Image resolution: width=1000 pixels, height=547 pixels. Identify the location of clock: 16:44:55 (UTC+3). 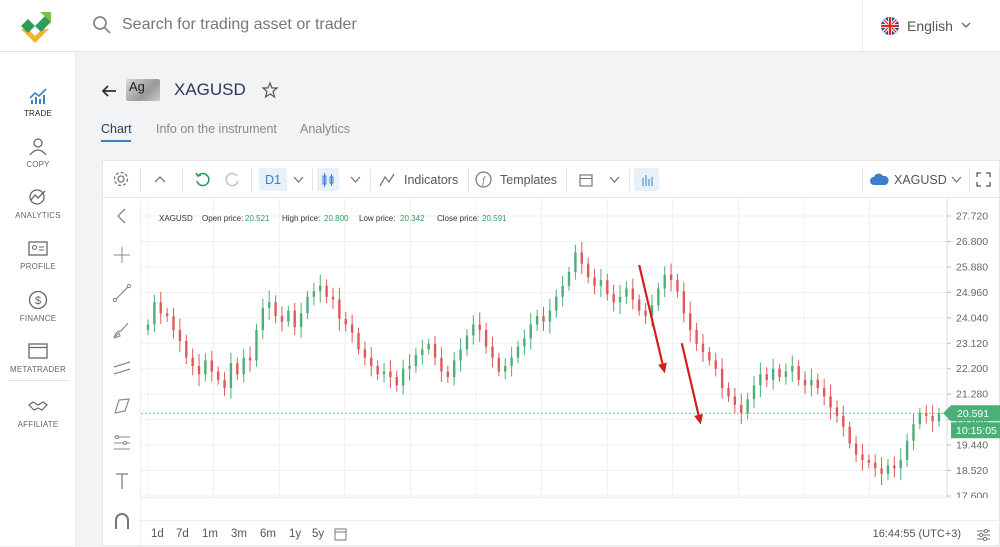
(916, 534).